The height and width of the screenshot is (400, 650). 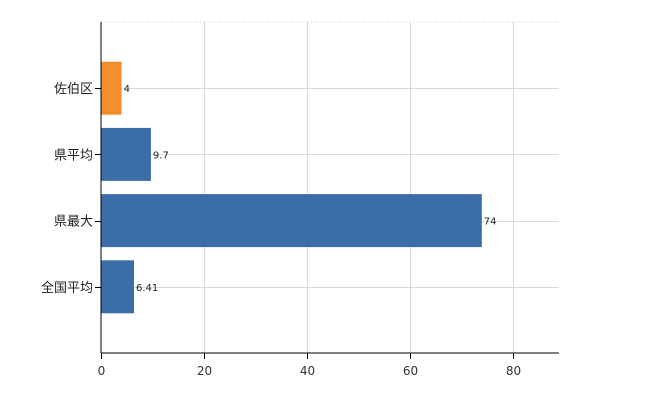 I want to click on data-label: 9.7, so click(x=161, y=155).